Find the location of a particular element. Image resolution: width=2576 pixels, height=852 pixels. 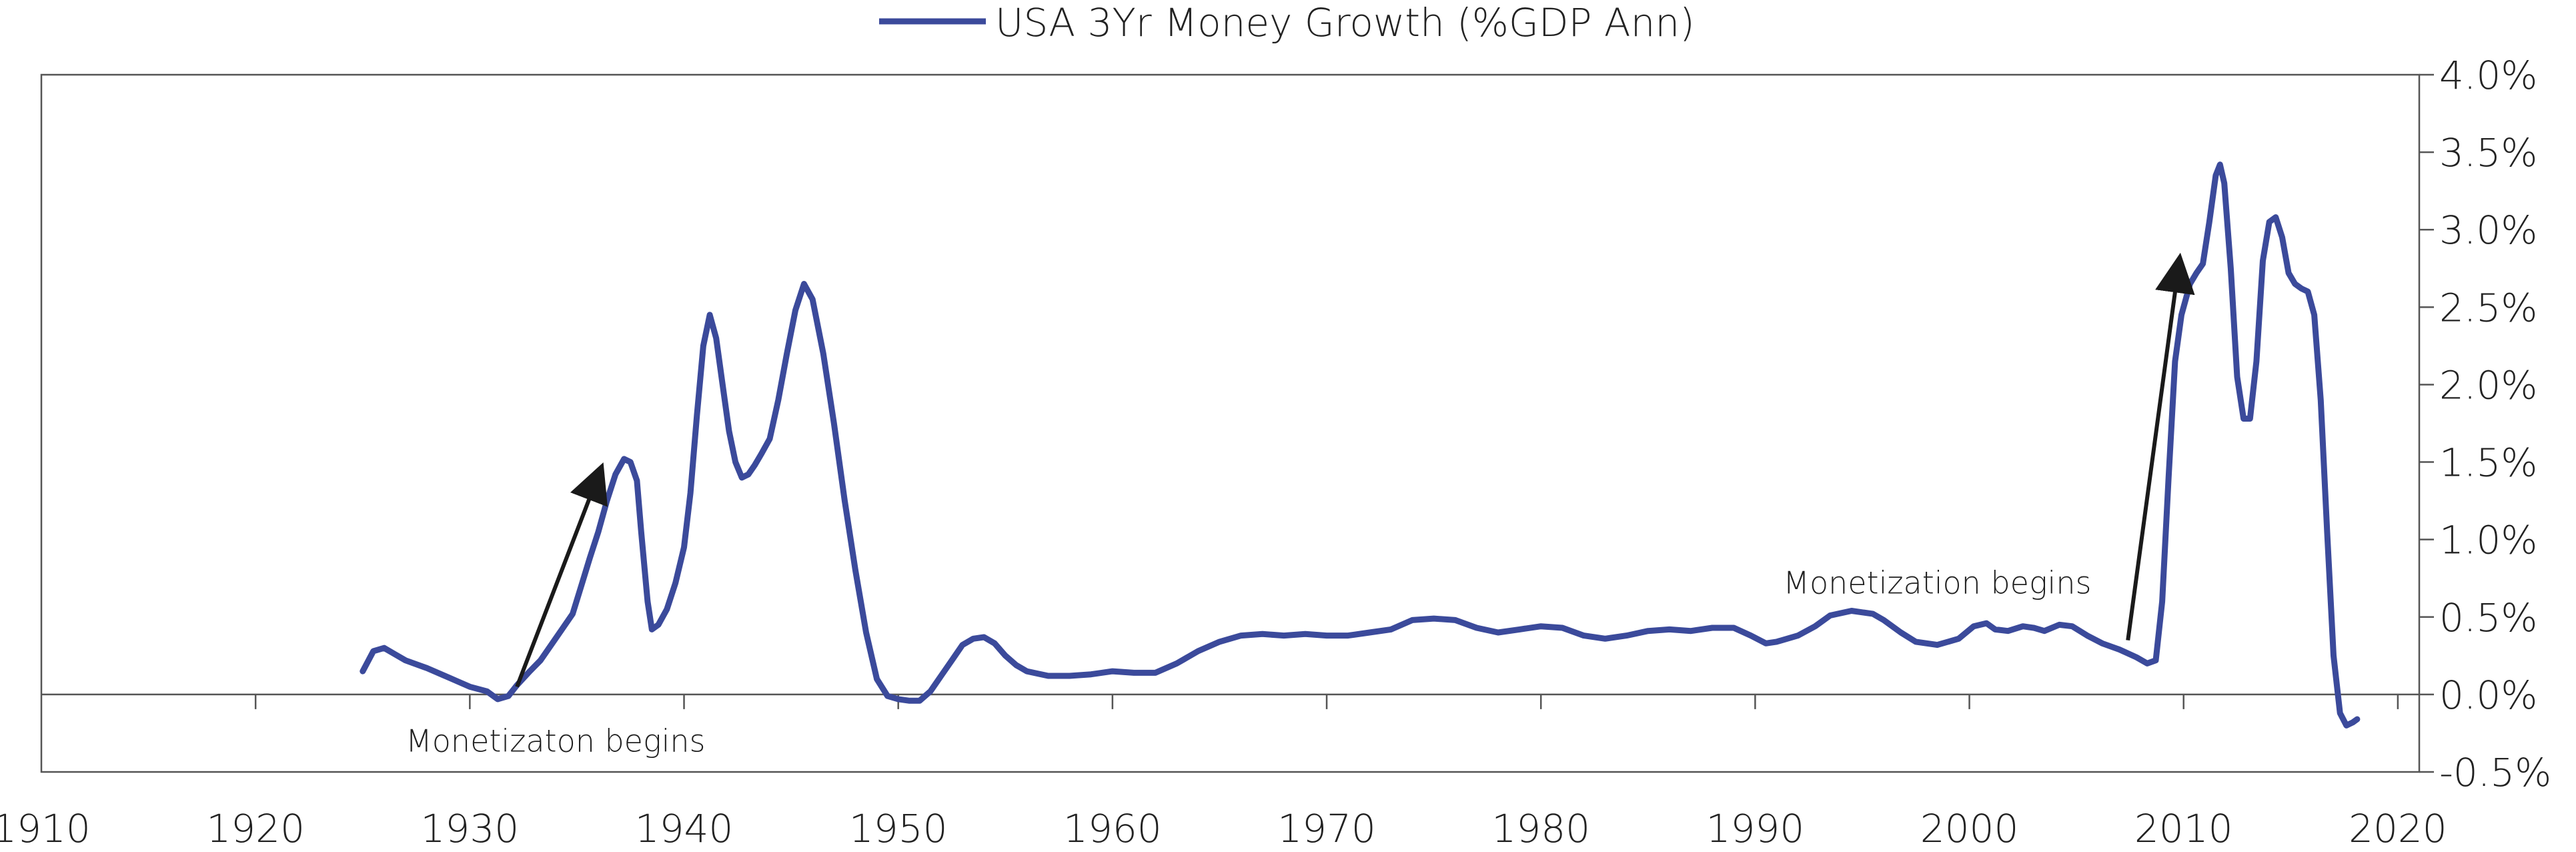

y-tick-label-2-0pct: 2.0% is located at coordinates (2488, 385).